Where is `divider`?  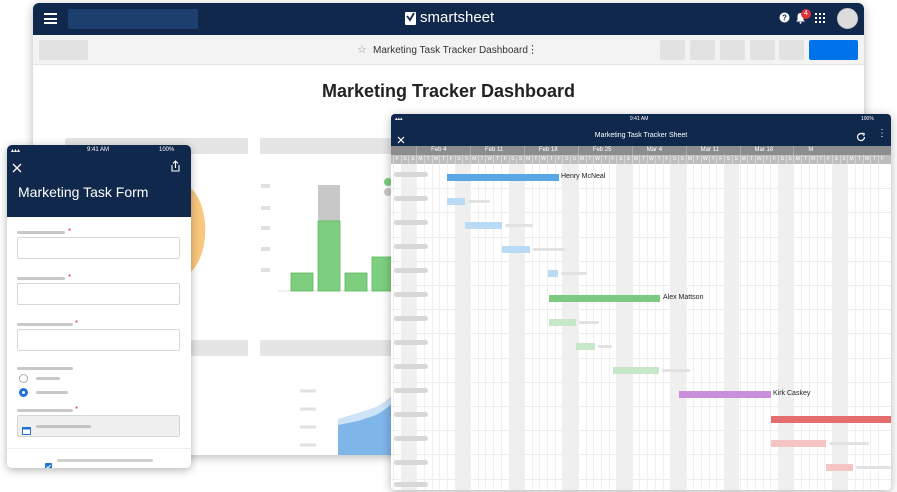
divider is located at coordinates (99, 448).